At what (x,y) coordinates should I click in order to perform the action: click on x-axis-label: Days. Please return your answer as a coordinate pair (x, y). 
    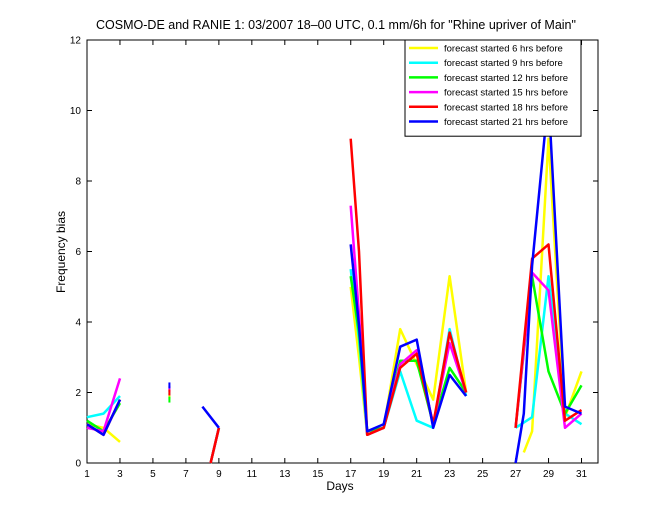
    Looking at the image, I should click on (339, 486).